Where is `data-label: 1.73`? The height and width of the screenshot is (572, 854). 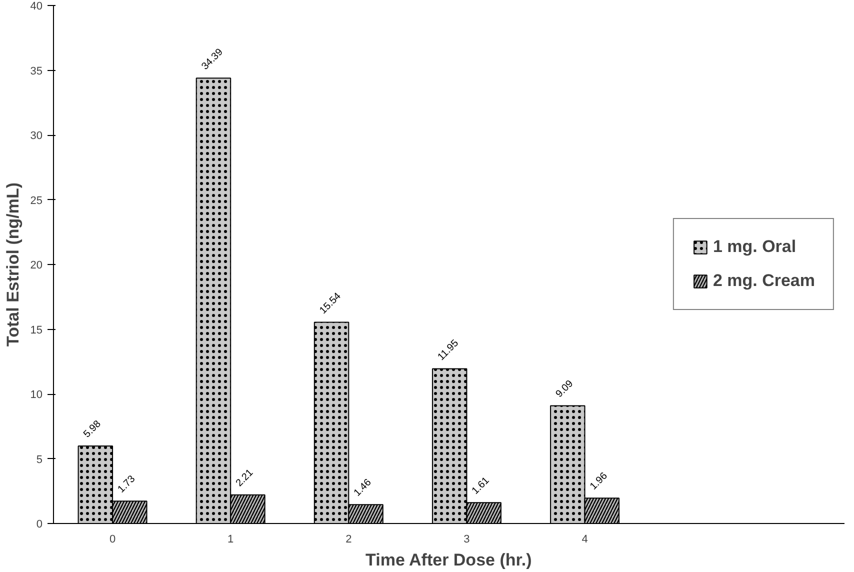 data-label: 1.73 is located at coordinates (127, 484).